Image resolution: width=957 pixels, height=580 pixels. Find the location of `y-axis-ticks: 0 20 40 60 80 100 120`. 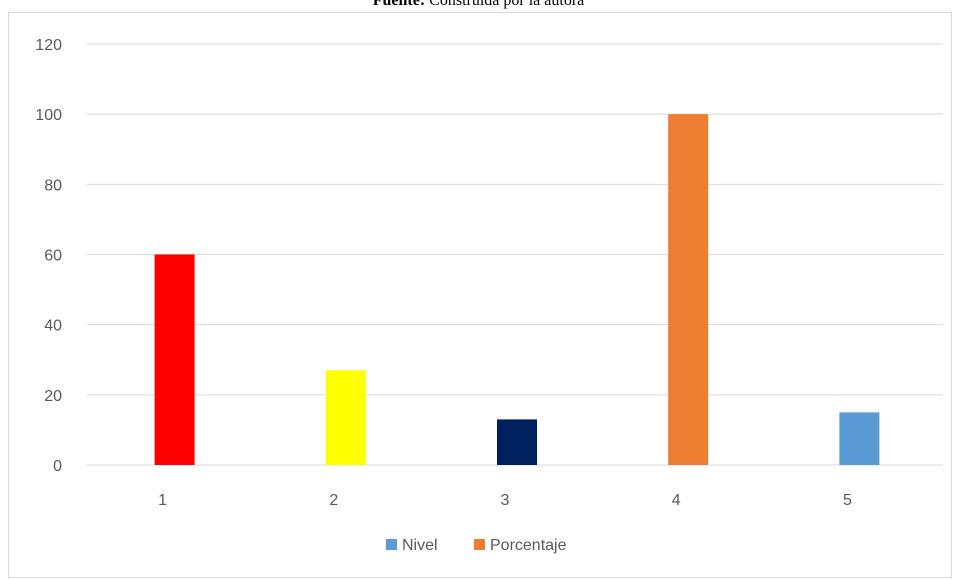

y-axis-ticks: 0 20 40 60 80 100 120 is located at coordinates (48, 256).